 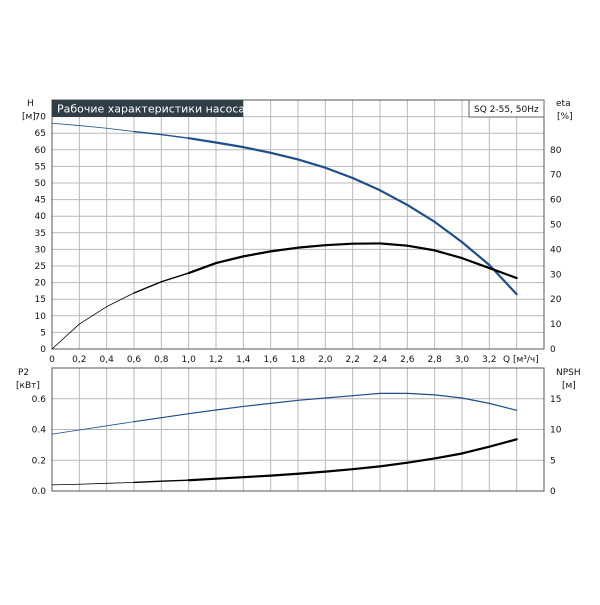 What do you see at coordinates (298, 360) in the screenshot?
I see `x-tick-label: 1,8` at bounding box center [298, 360].